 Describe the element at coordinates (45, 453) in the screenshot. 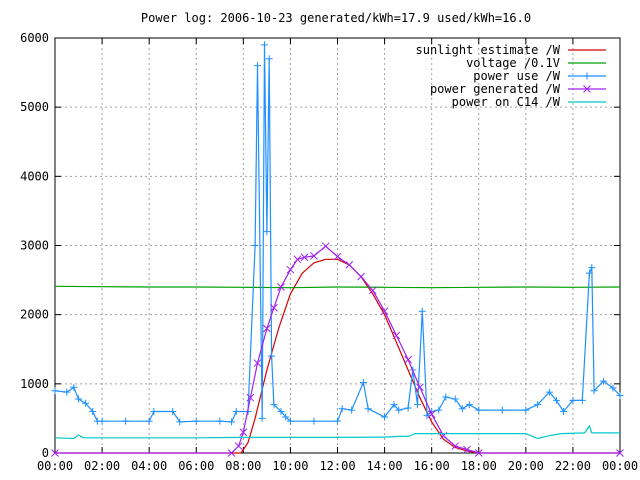

I see `y-tick-label: 0` at that location.